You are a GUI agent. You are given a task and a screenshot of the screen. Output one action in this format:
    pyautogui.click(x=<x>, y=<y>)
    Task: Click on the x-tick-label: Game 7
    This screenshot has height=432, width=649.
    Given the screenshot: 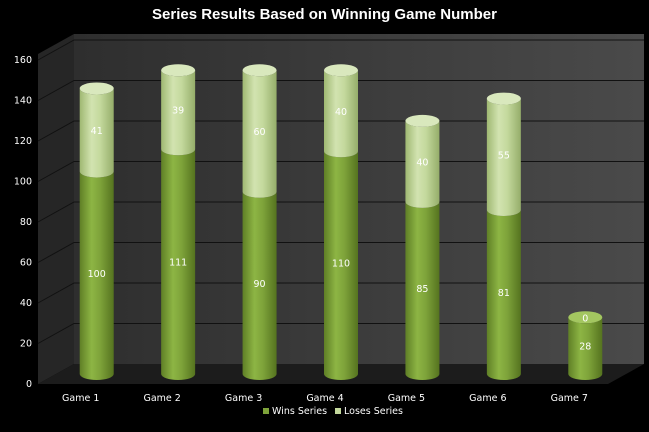 What is the action you would take?
    pyautogui.click(x=569, y=398)
    